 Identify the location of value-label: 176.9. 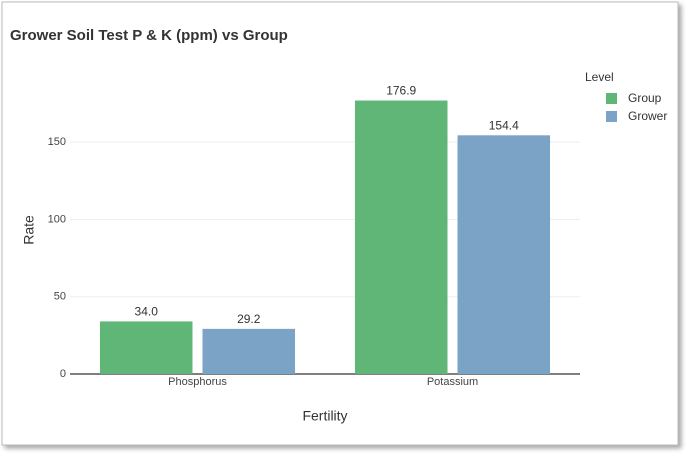
(401, 91).